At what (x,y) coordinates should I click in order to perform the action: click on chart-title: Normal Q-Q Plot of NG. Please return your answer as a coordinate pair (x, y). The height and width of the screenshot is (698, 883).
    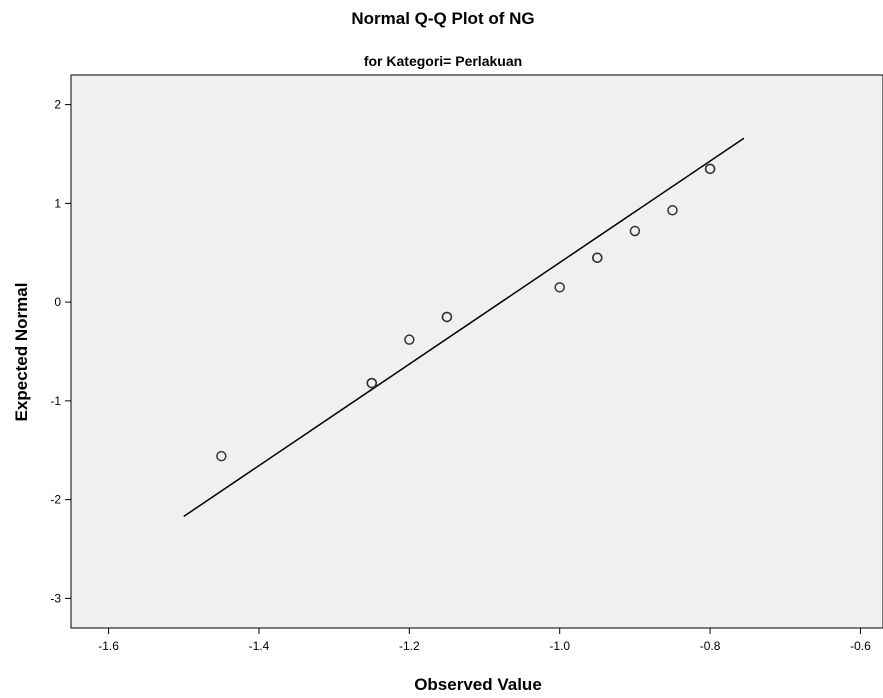
    Looking at the image, I should click on (442, 18).